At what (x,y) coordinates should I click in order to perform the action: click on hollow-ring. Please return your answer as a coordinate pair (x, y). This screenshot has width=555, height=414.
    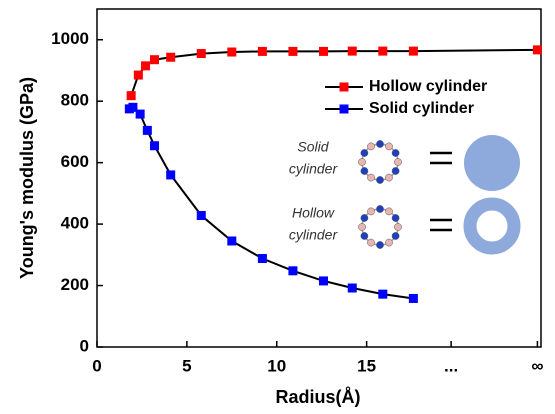
    Looking at the image, I should click on (380, 227).